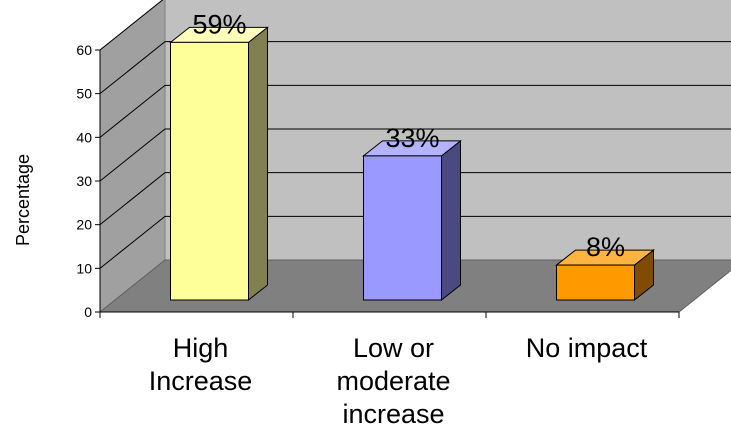 The image size is (731, 441). Describe the element at coordinates (412, 138) in the screenshot. I see `data-label: 33%` at that location.